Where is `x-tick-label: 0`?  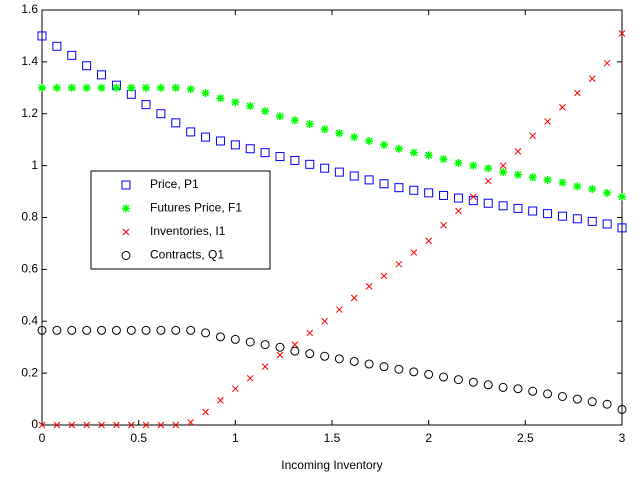
x-tick-label: 0 is located at coordinates (42, 438).